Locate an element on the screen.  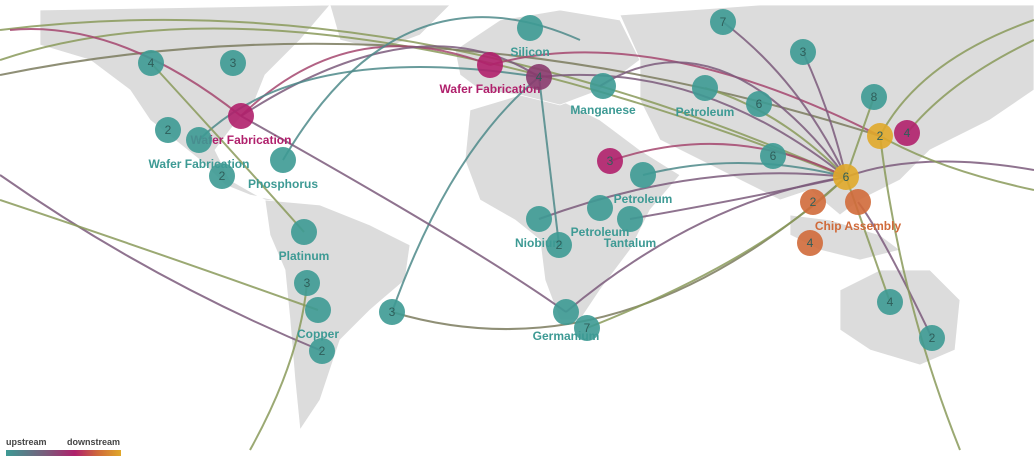
node-label: Tantalum is located at coordinates (630, 243).